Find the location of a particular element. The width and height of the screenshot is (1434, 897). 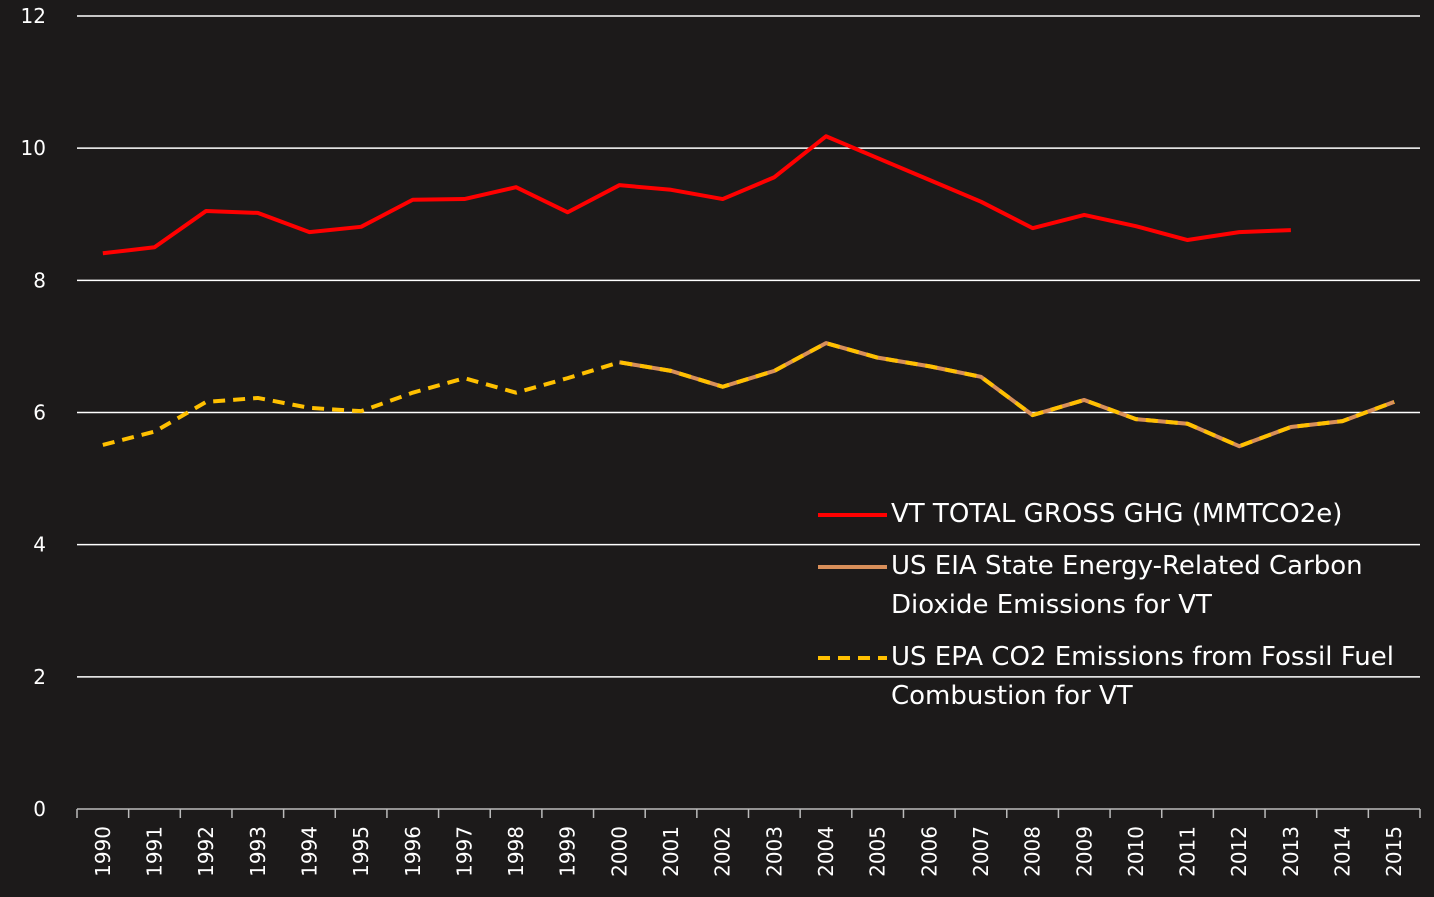

x-tick-label: 2004 is located at coordinates (826, 851).